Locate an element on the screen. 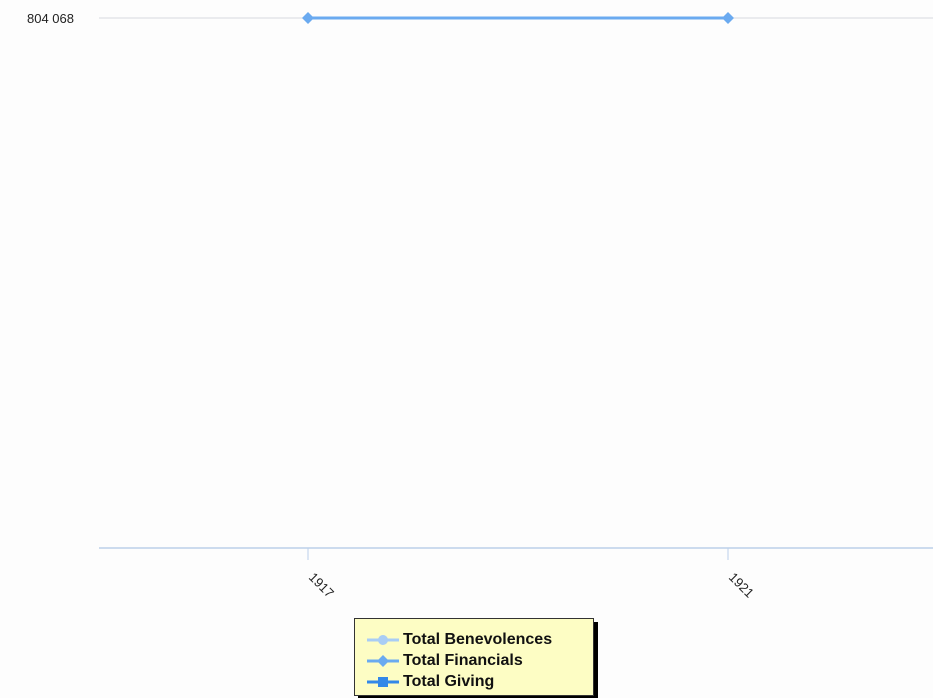 The height and width of the screenshot is (698, 933). x-tick-label: 1917 is located at coordinates (321, 585).